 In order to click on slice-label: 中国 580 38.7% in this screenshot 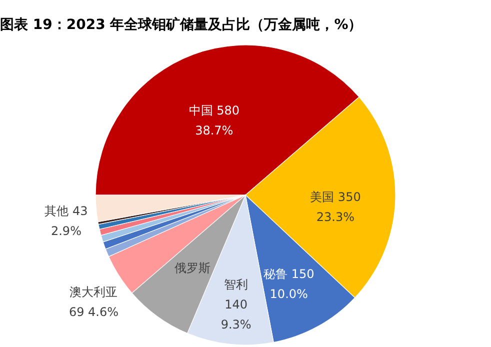, I will do `click(214, 121)`.